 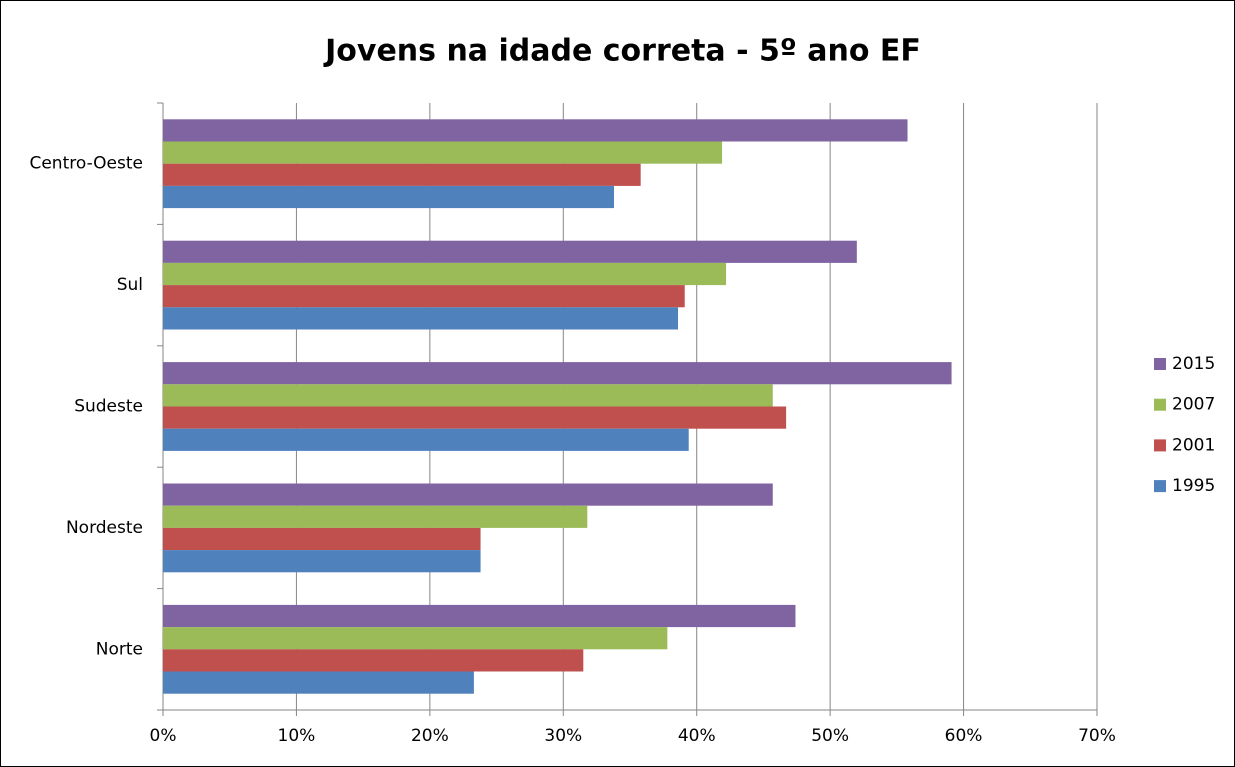 I want to click on y-tick-label: Norte, so click(x=119, y=649).